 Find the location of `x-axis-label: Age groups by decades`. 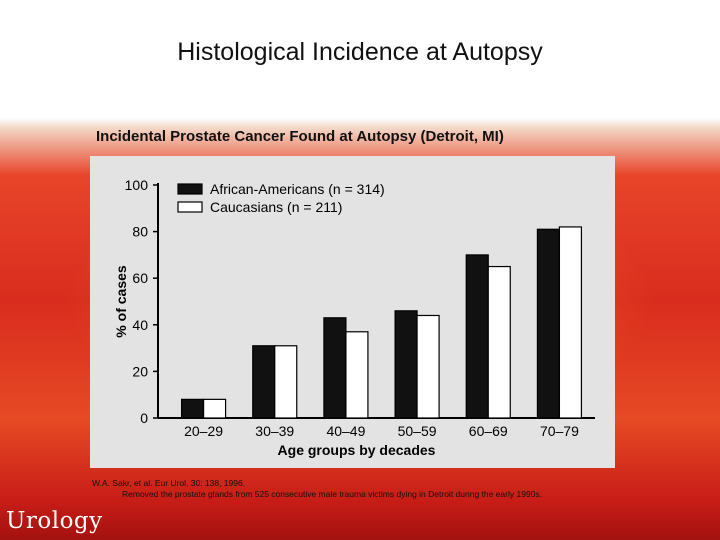

x-axis-label: Age groups by decades is located at coordinates (357, 450).